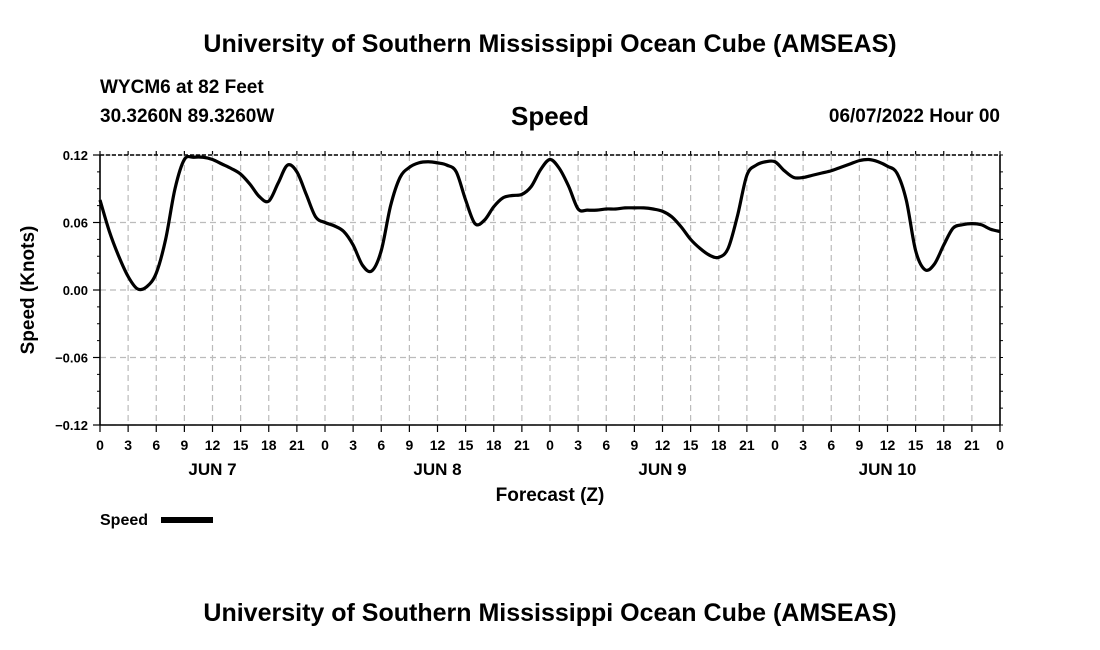 The width and height of the screenshot is (1100, 650). What do you see at coordinates (437, 469) in the screenshot?
I see `day-label: JUN 8` at bounding box center [437, 469].